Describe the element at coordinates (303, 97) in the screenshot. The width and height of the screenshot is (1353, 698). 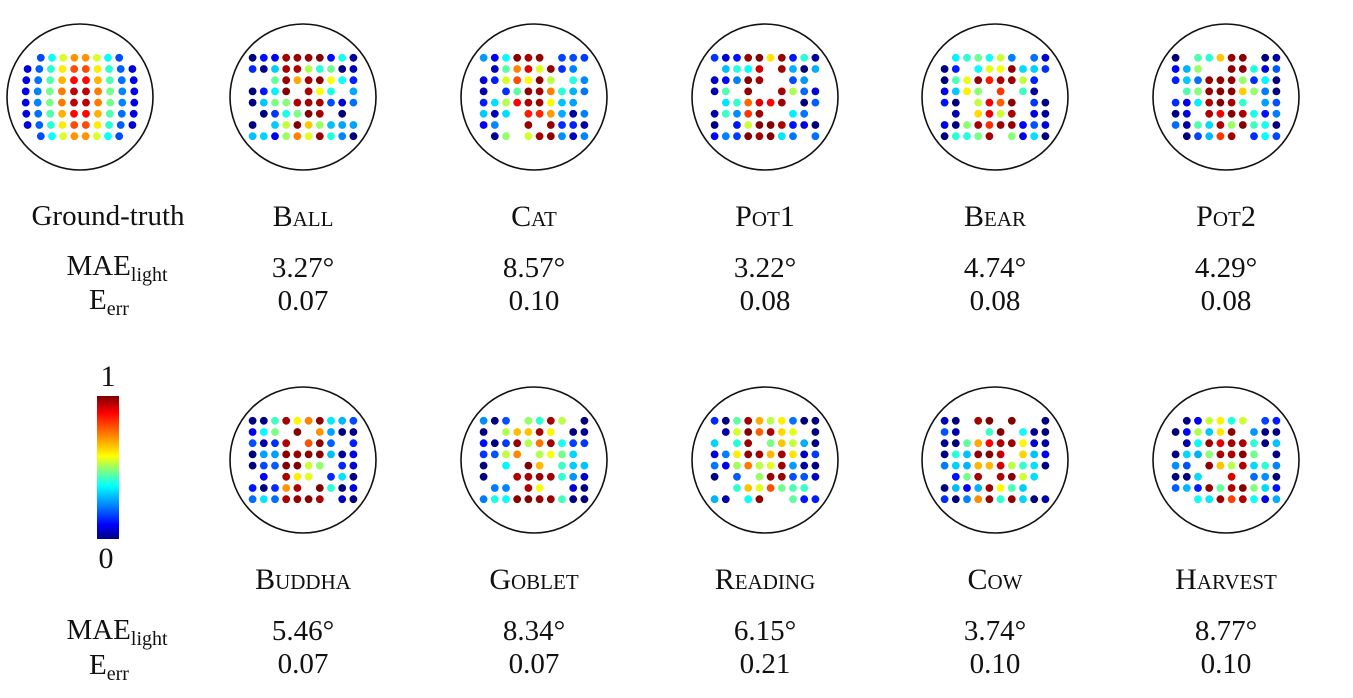
I see `panel-ball-circle` at that location.